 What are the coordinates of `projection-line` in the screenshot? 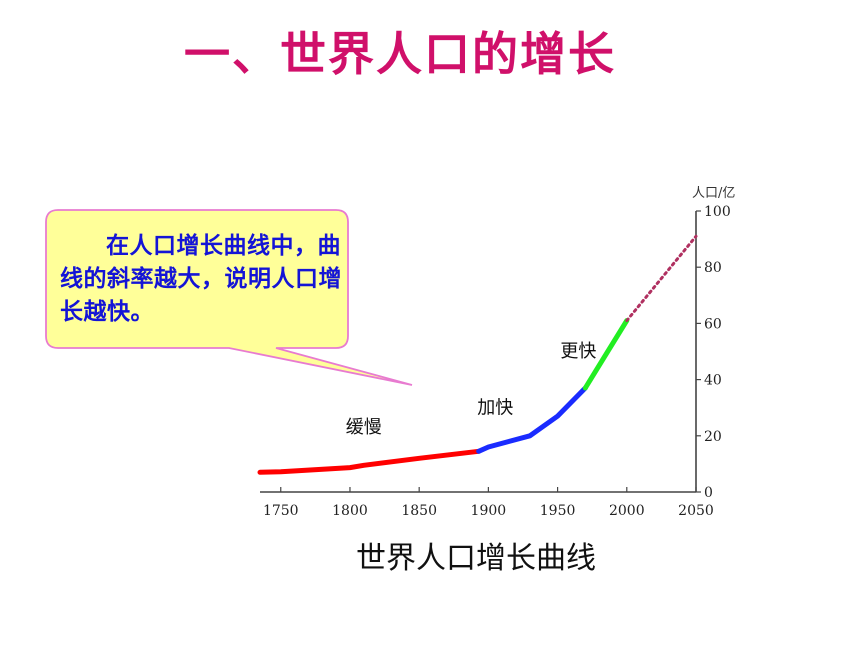 It's located at (661, 278).